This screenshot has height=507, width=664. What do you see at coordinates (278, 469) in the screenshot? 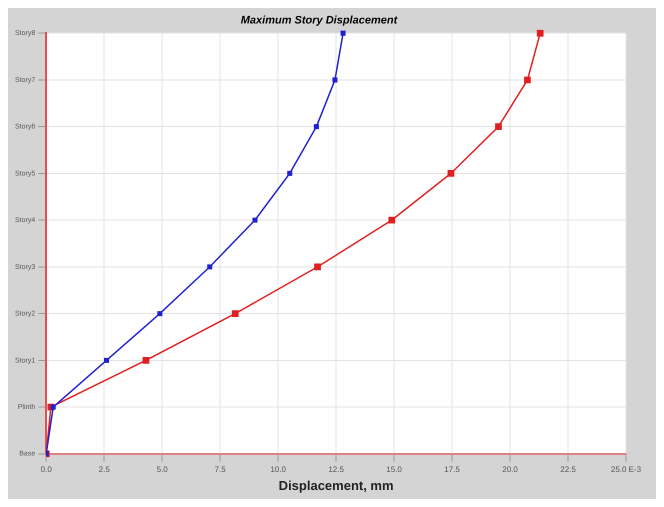
I see `x-tick-label: 10.0` at bounding box center [278, 469].